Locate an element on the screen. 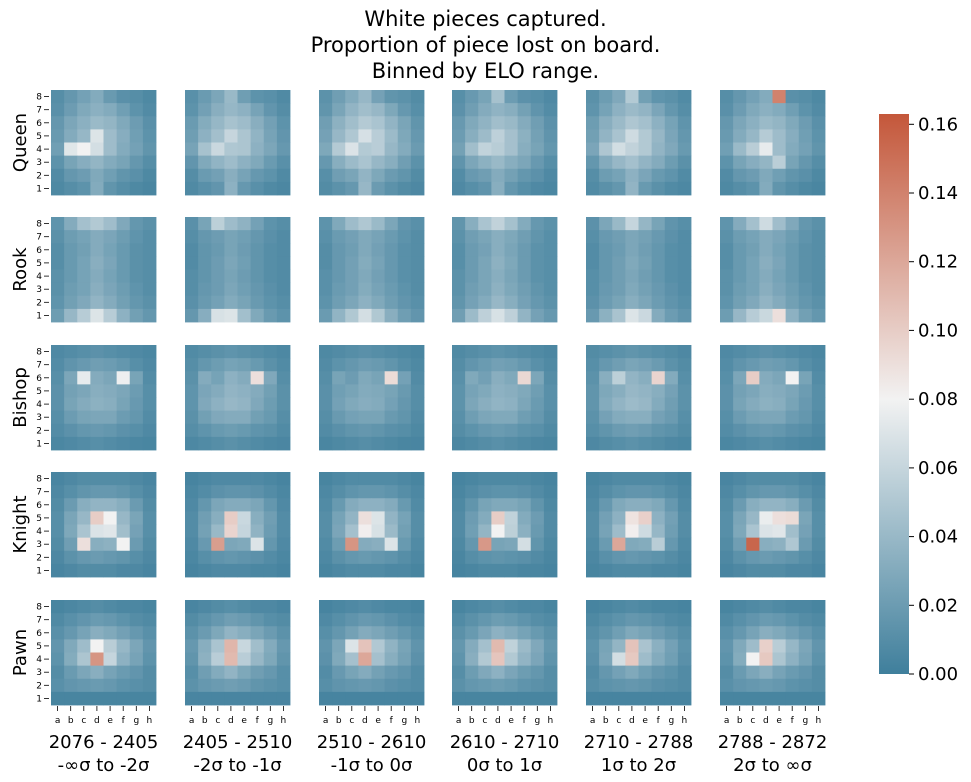  file-tick-label: d is located at coordinates (231, 721).